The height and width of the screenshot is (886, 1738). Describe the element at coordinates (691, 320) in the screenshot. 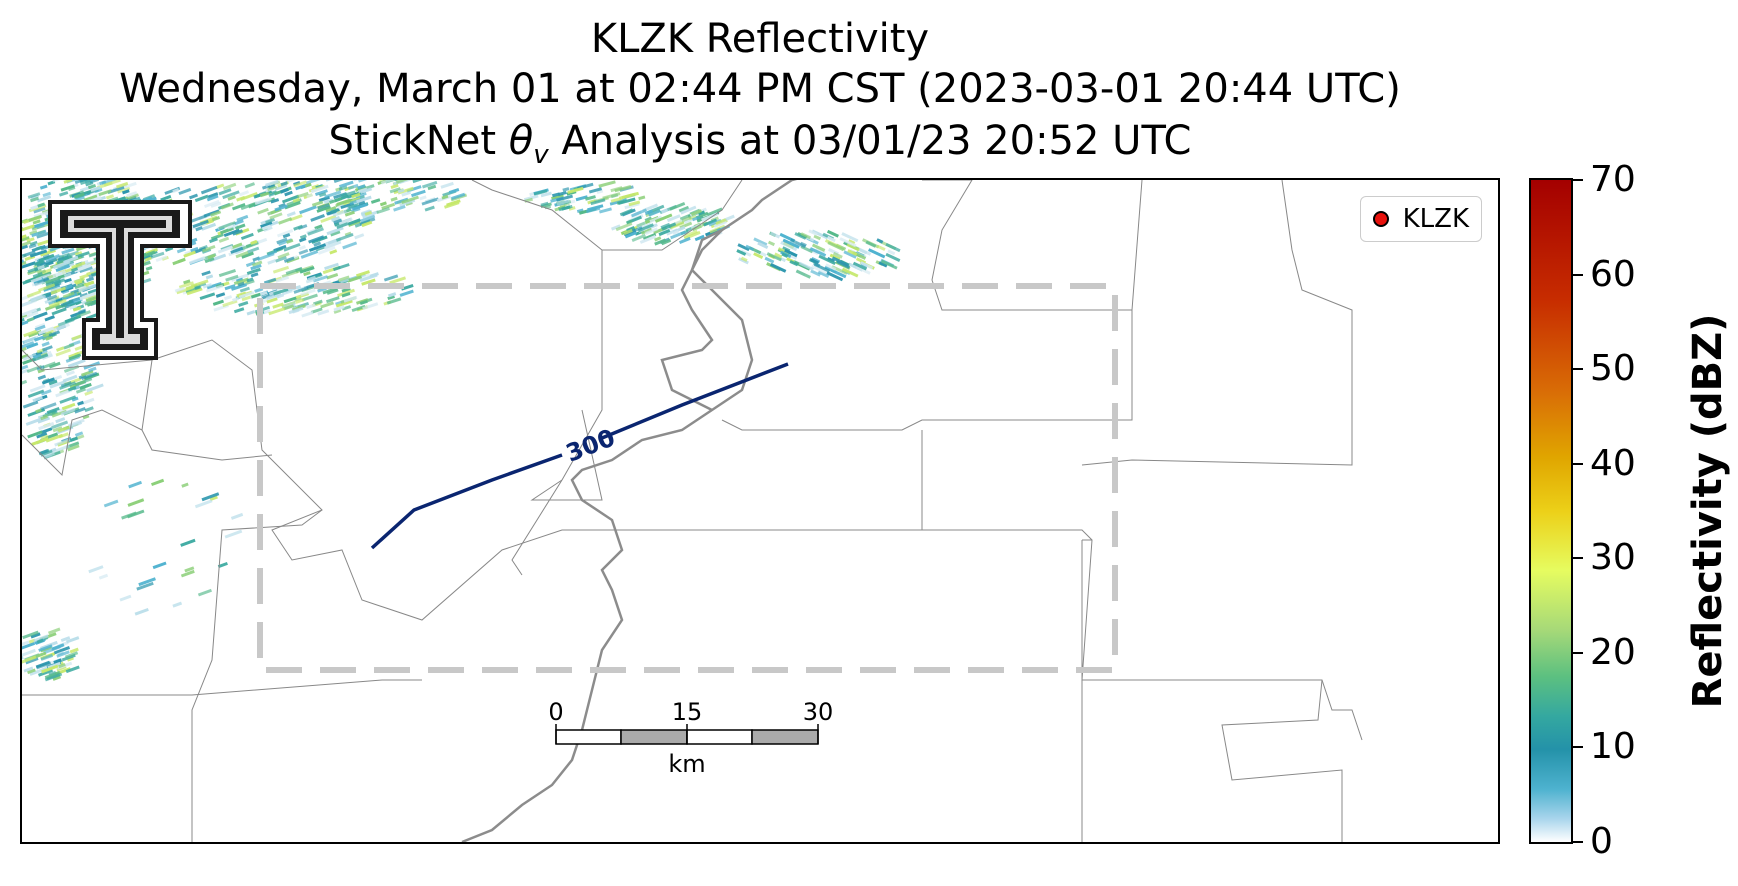

I see `river-line` at that location.